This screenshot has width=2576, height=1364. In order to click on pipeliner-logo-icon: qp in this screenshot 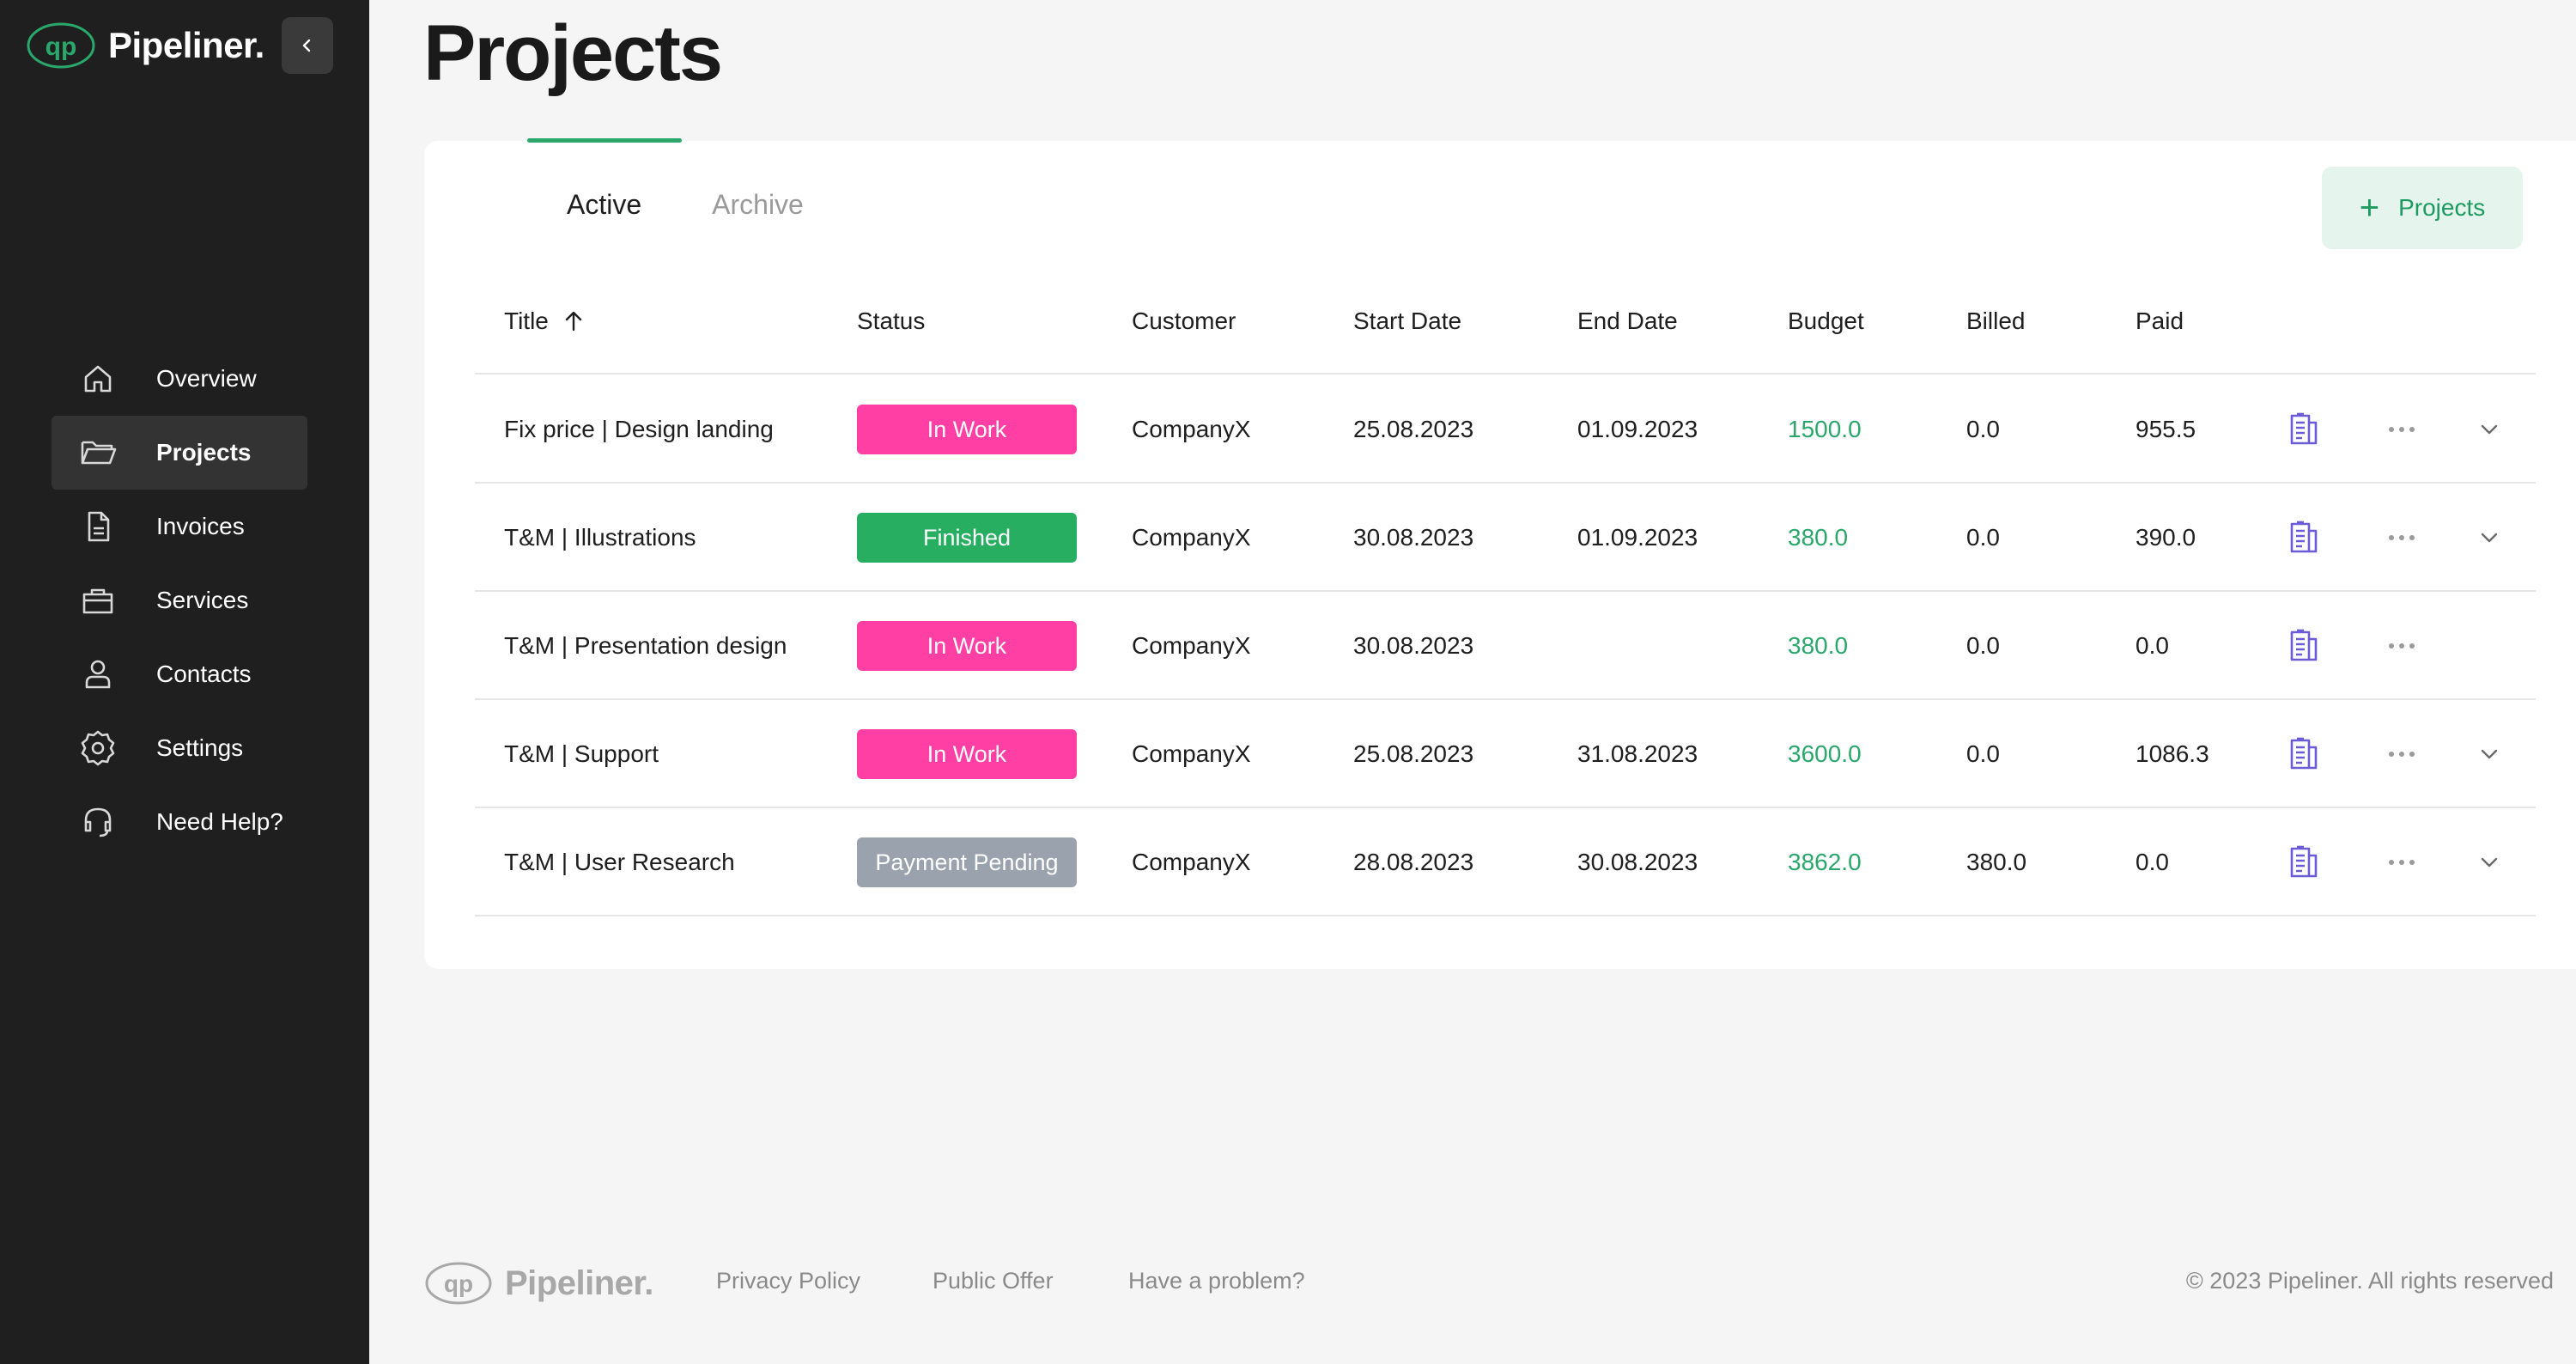, I will do `click(459, 1284)`.